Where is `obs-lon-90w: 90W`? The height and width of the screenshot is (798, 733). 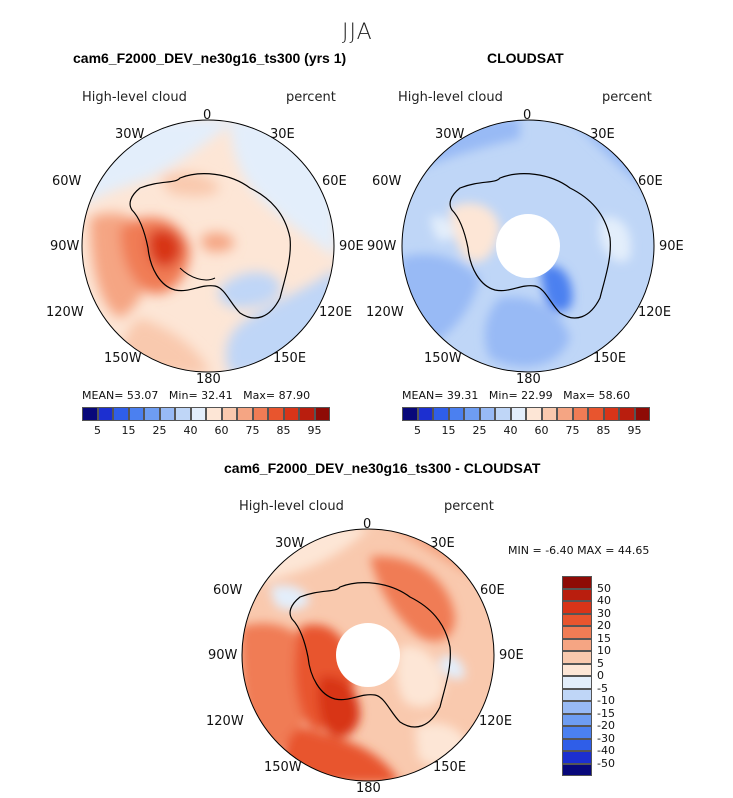 obs-lon-90w: 90W is located at coordinates (382, 246).